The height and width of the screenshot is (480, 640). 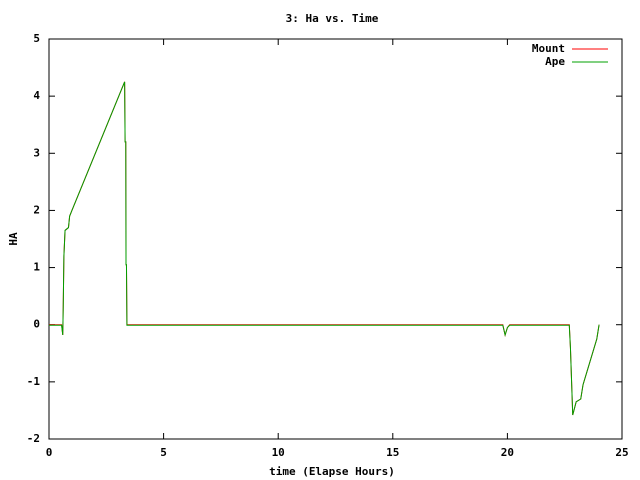 I want to click on legend-label: Mount, so click(x=548, y=48).